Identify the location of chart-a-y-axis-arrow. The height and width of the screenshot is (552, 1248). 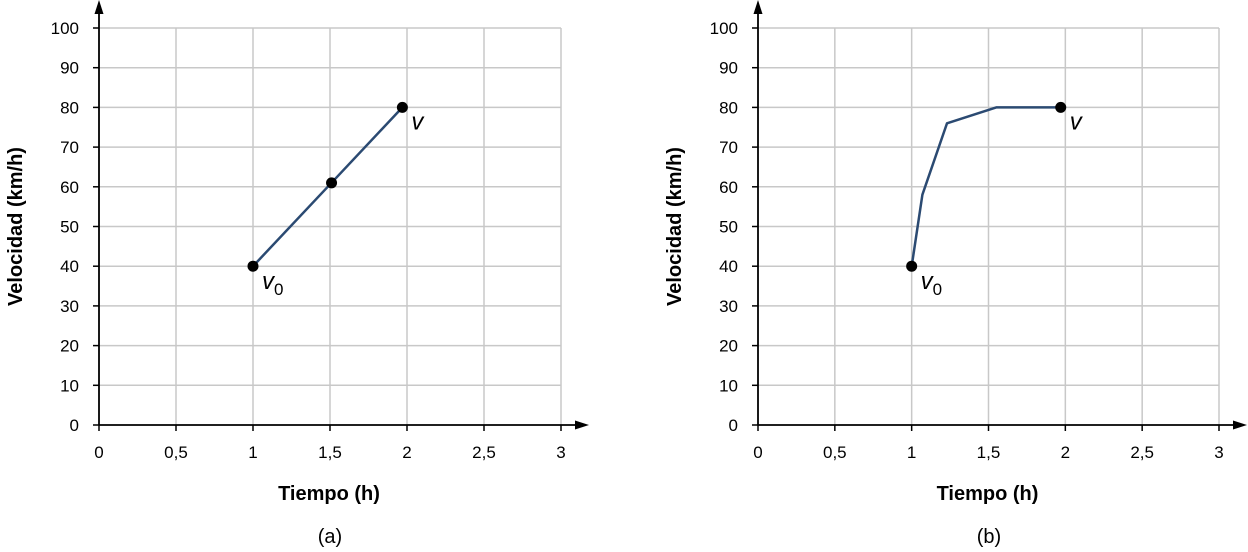
(99, 7).